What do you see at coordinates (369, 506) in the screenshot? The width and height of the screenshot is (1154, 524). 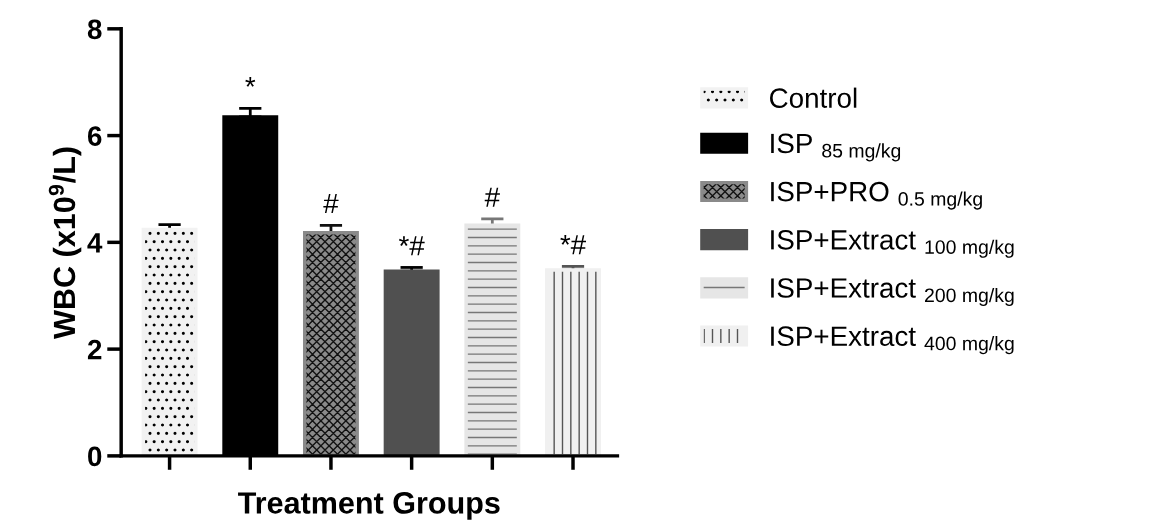 I see `x-axis-title: Treatment Groups` at bounding box center [369, 506].